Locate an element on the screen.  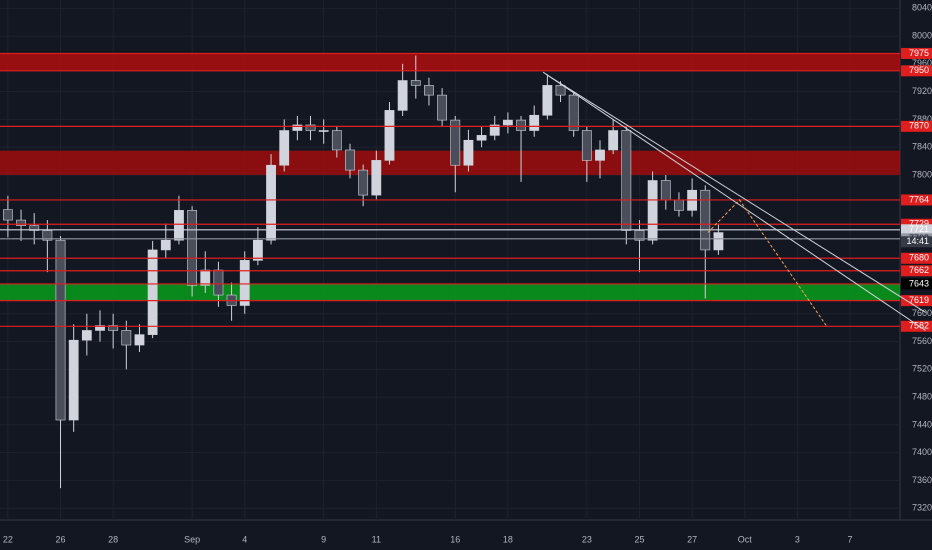
y-tick-label: 7920 is located at coordinates (922, 91).